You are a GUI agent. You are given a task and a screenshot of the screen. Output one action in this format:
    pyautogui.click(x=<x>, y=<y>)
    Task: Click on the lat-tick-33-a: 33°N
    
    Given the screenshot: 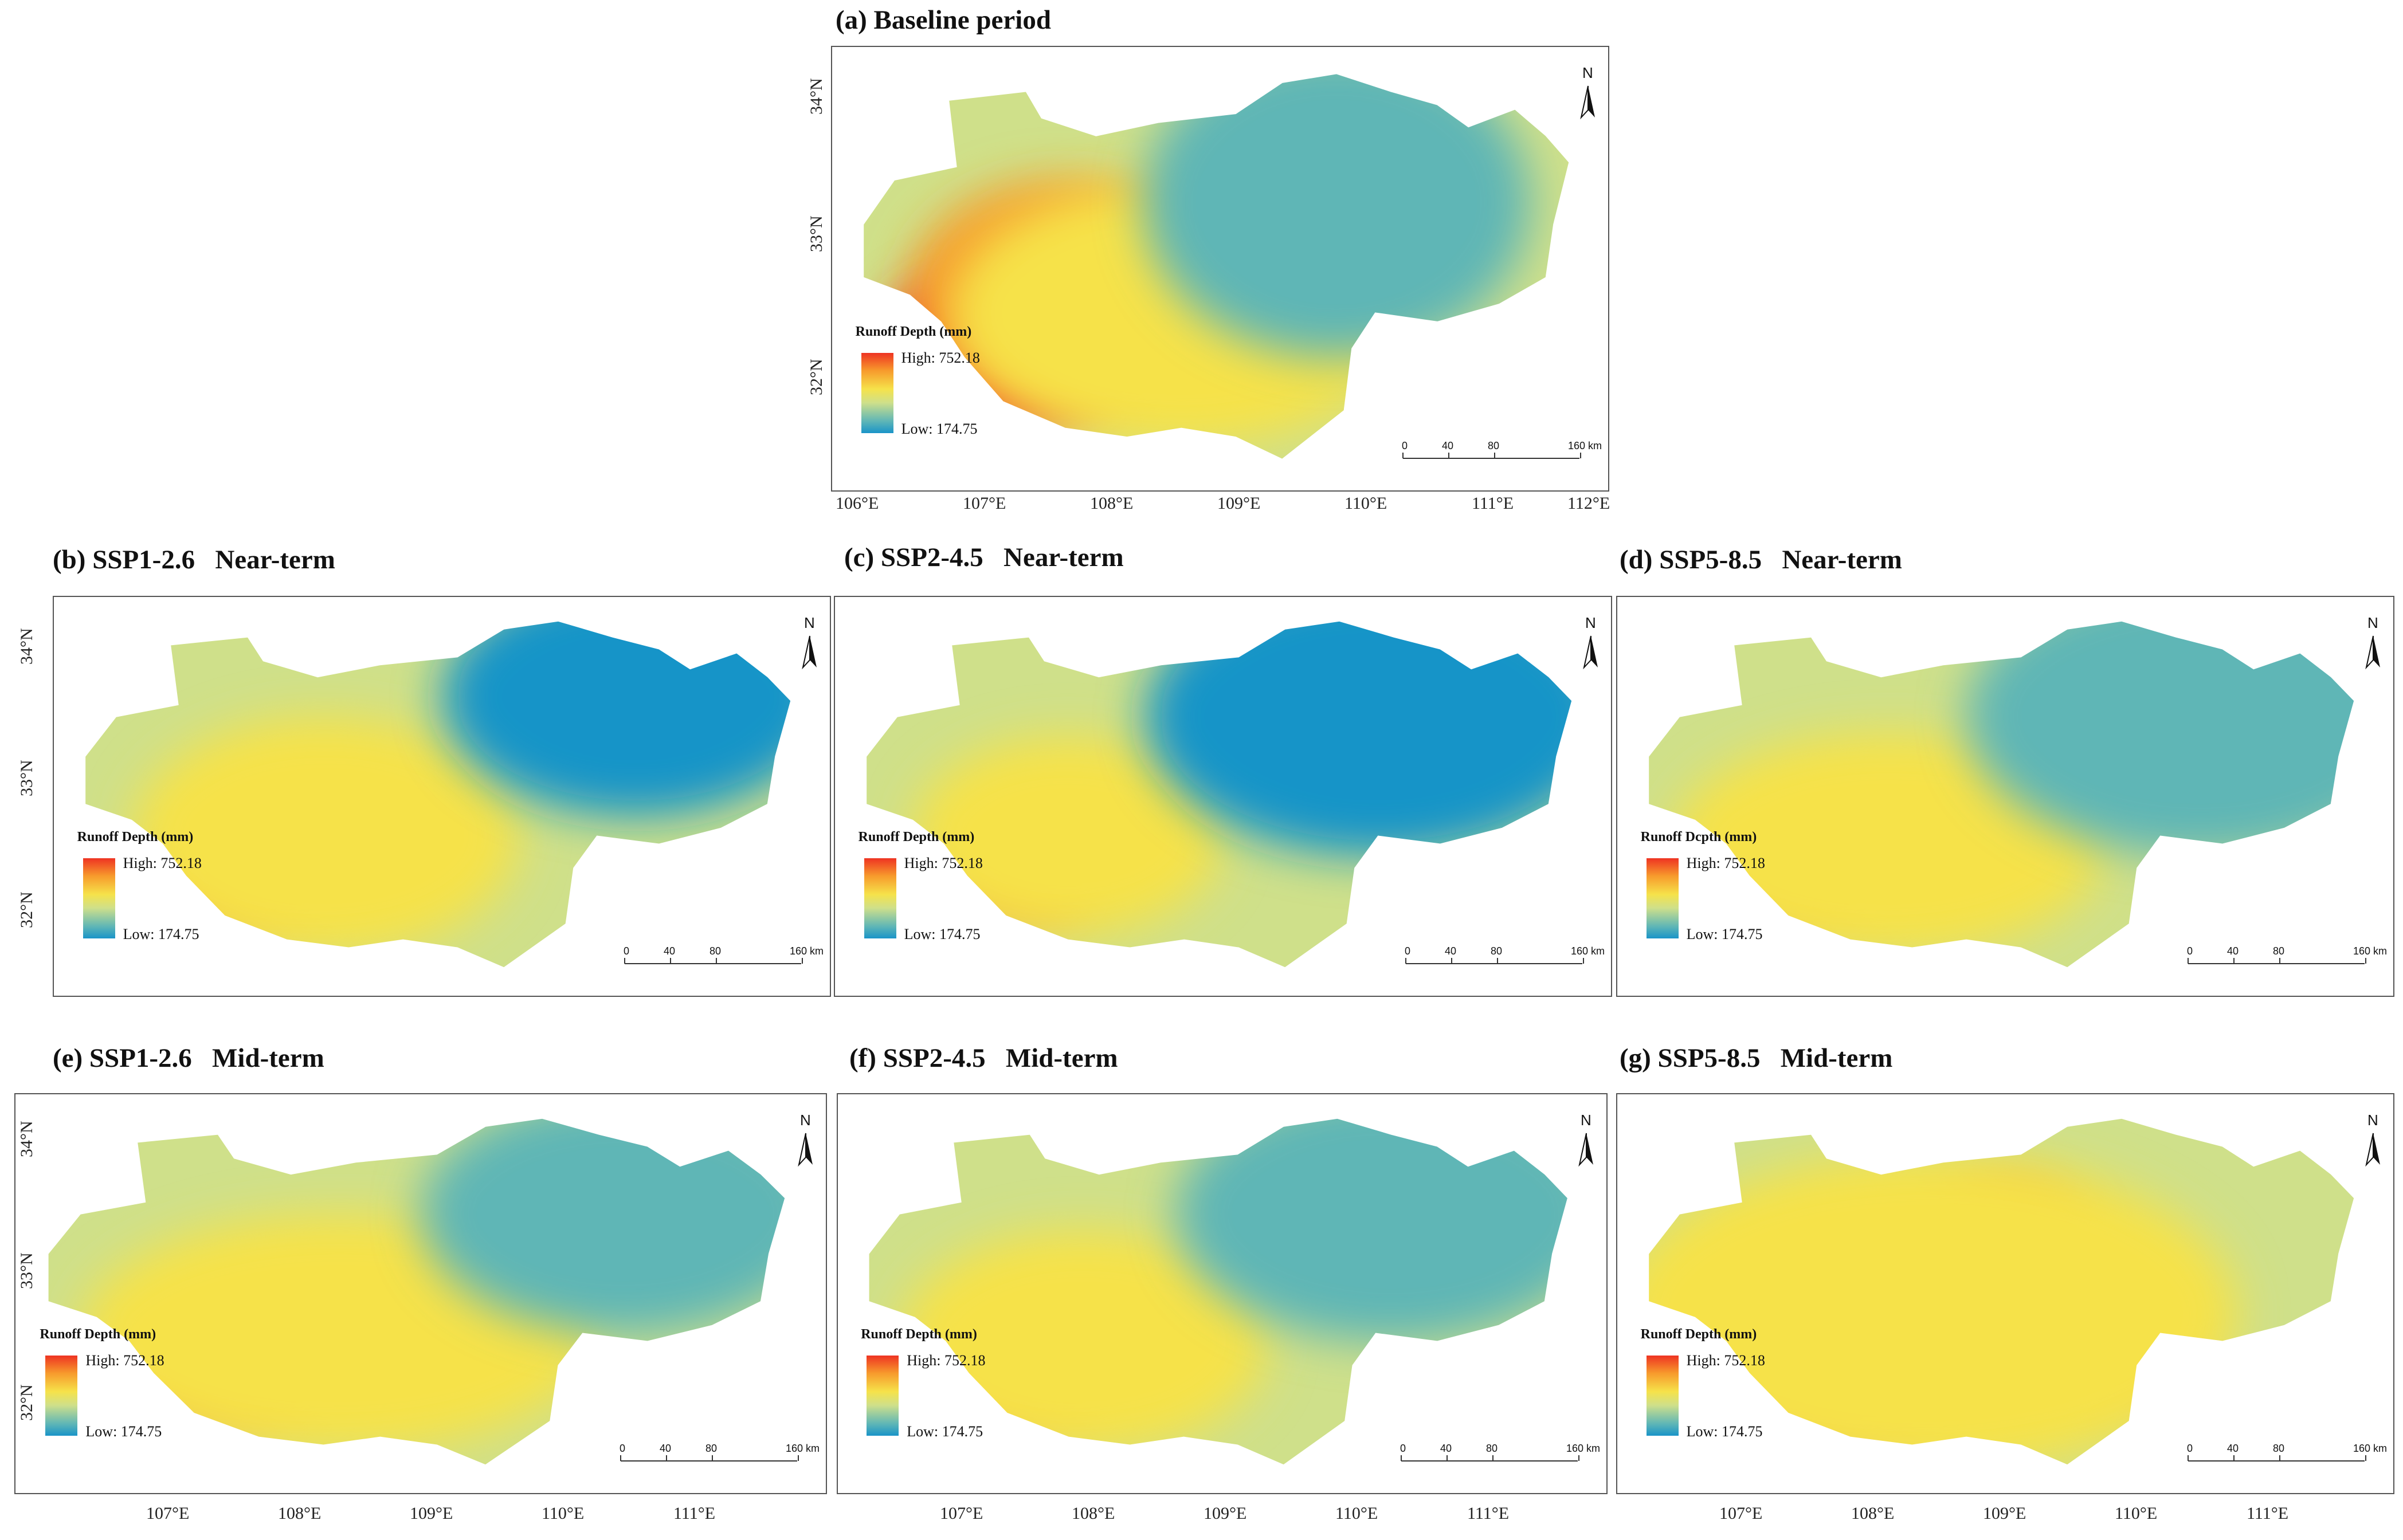 What is the action you would take?
    pyautogui.click(x=816, y=233)
    